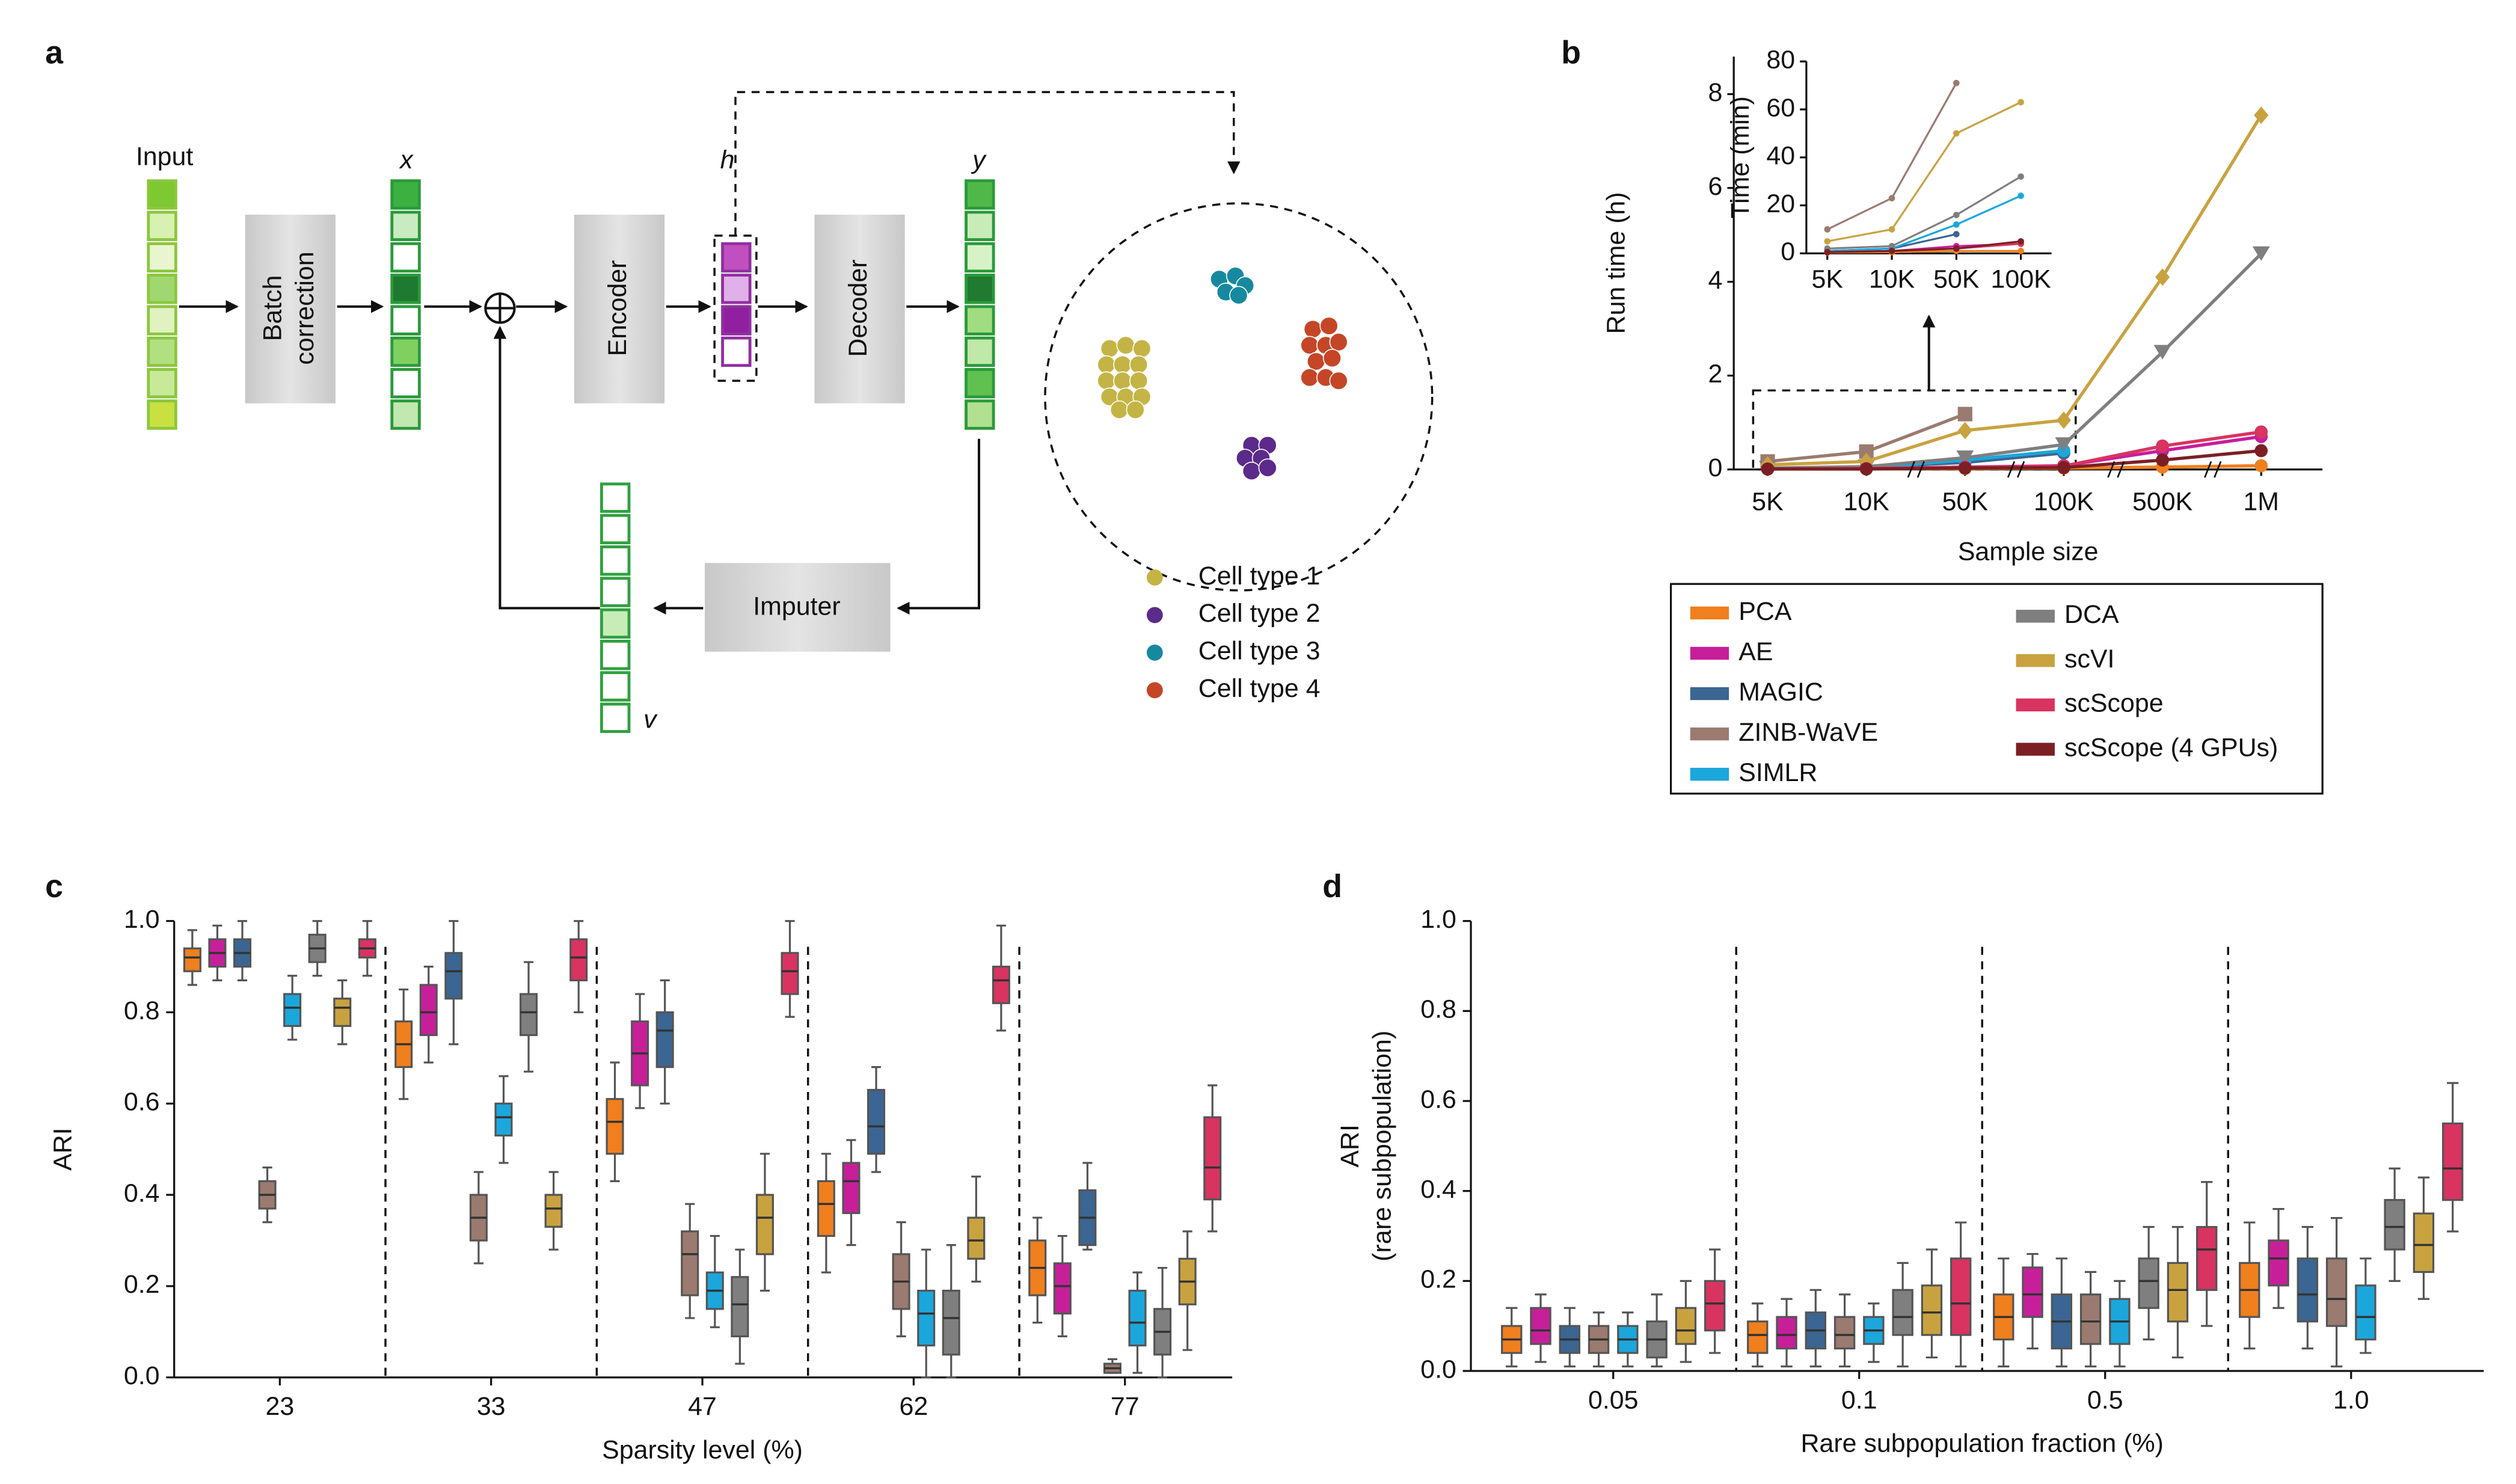  What do you see at coordinates (1438, 1010) in the screenshot?
I see `y-tick-label: 0.8` at bounding box center [1438, 1010].